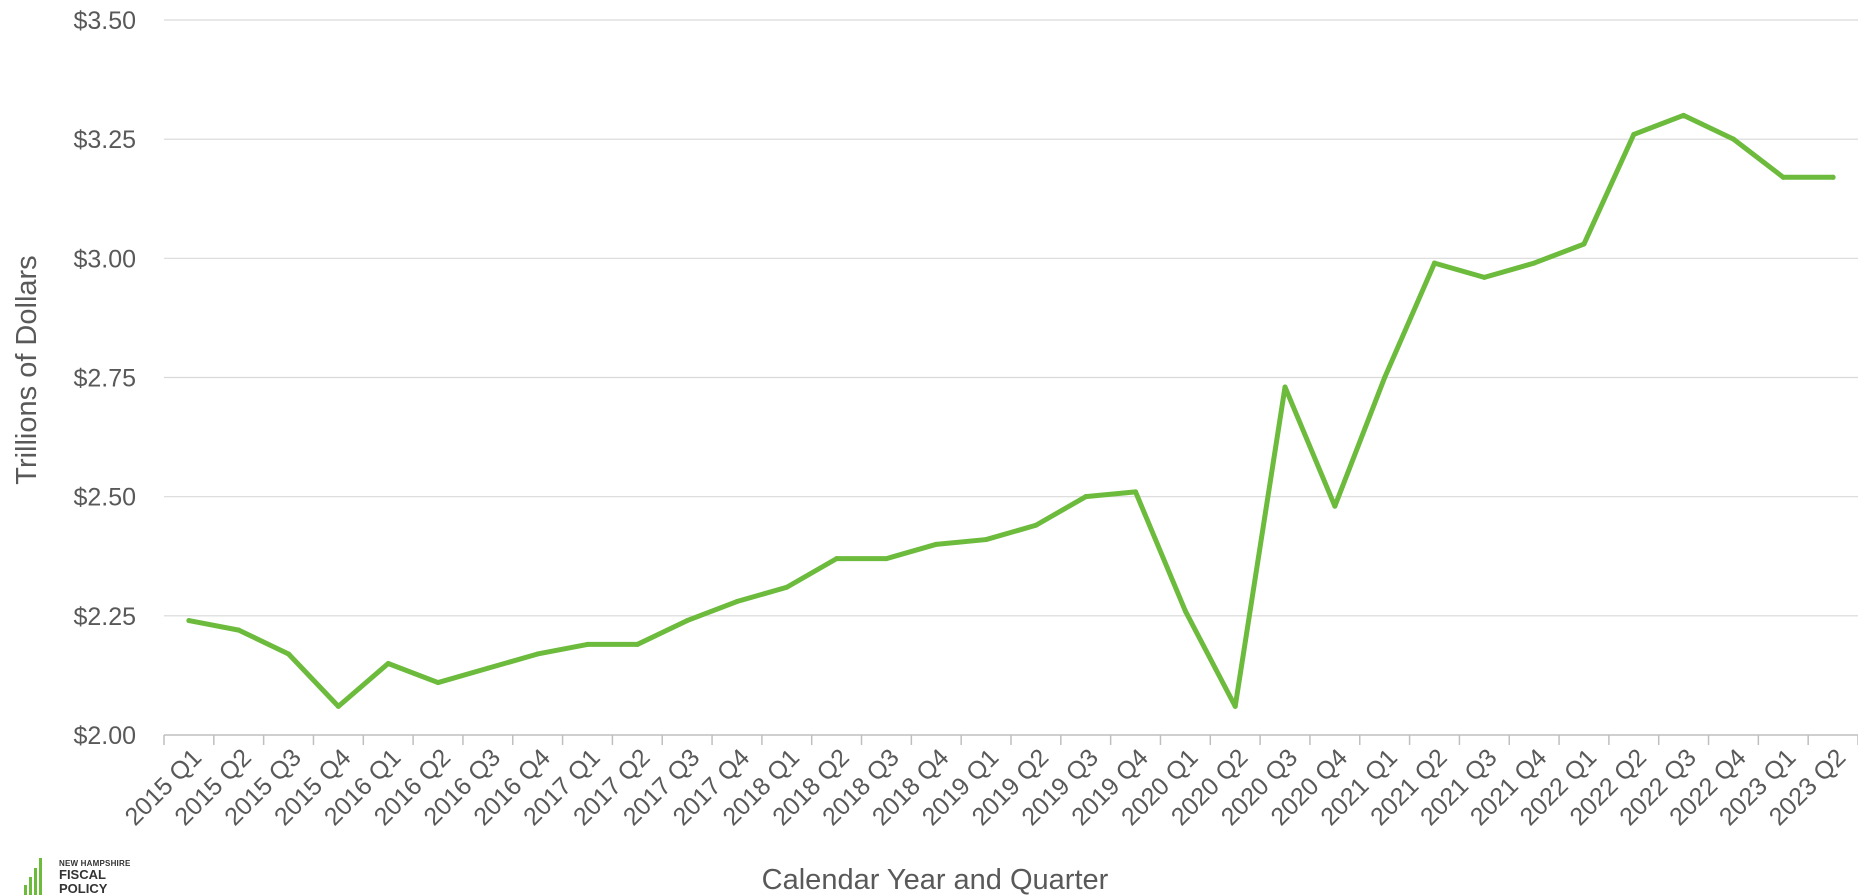 The image size is (1858, 895). I want to click on x-axis, so click(1010, 740).